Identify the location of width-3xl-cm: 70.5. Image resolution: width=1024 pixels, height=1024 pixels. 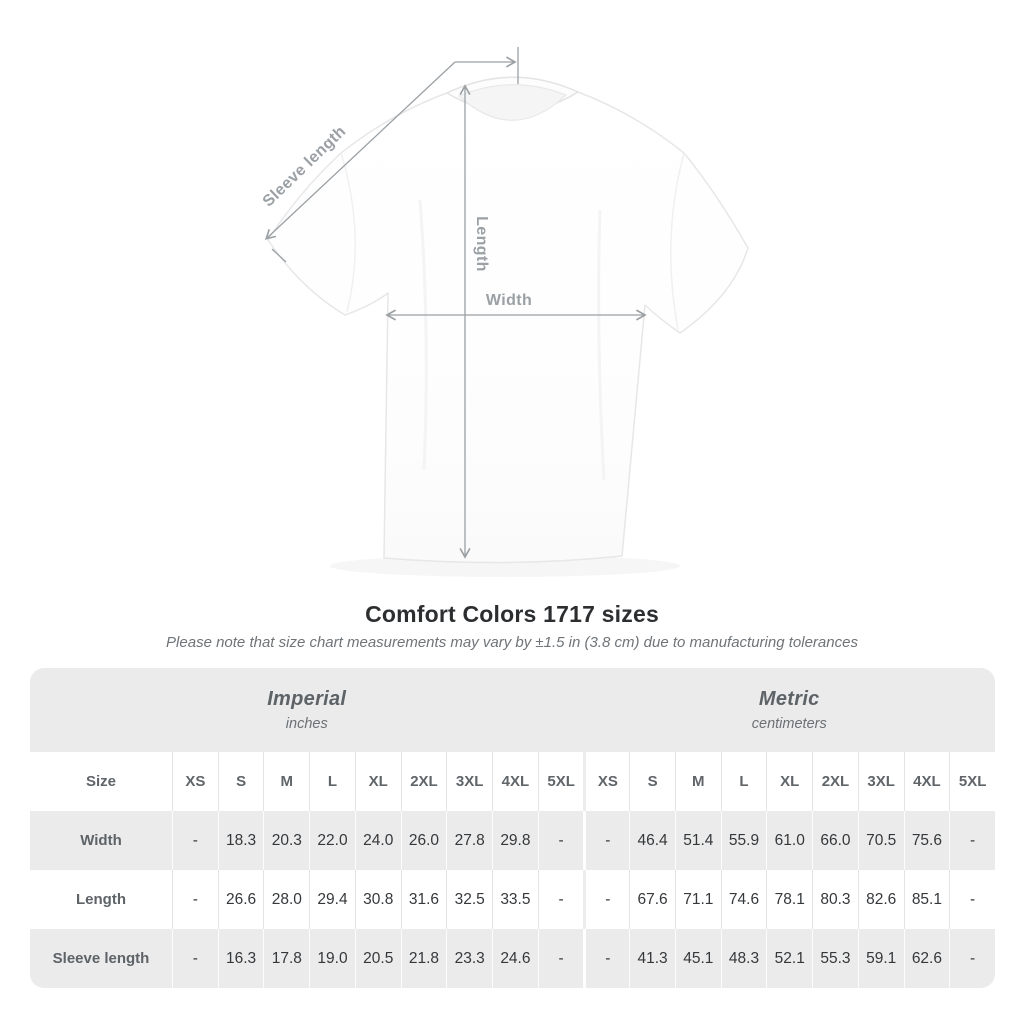
(880, 840).